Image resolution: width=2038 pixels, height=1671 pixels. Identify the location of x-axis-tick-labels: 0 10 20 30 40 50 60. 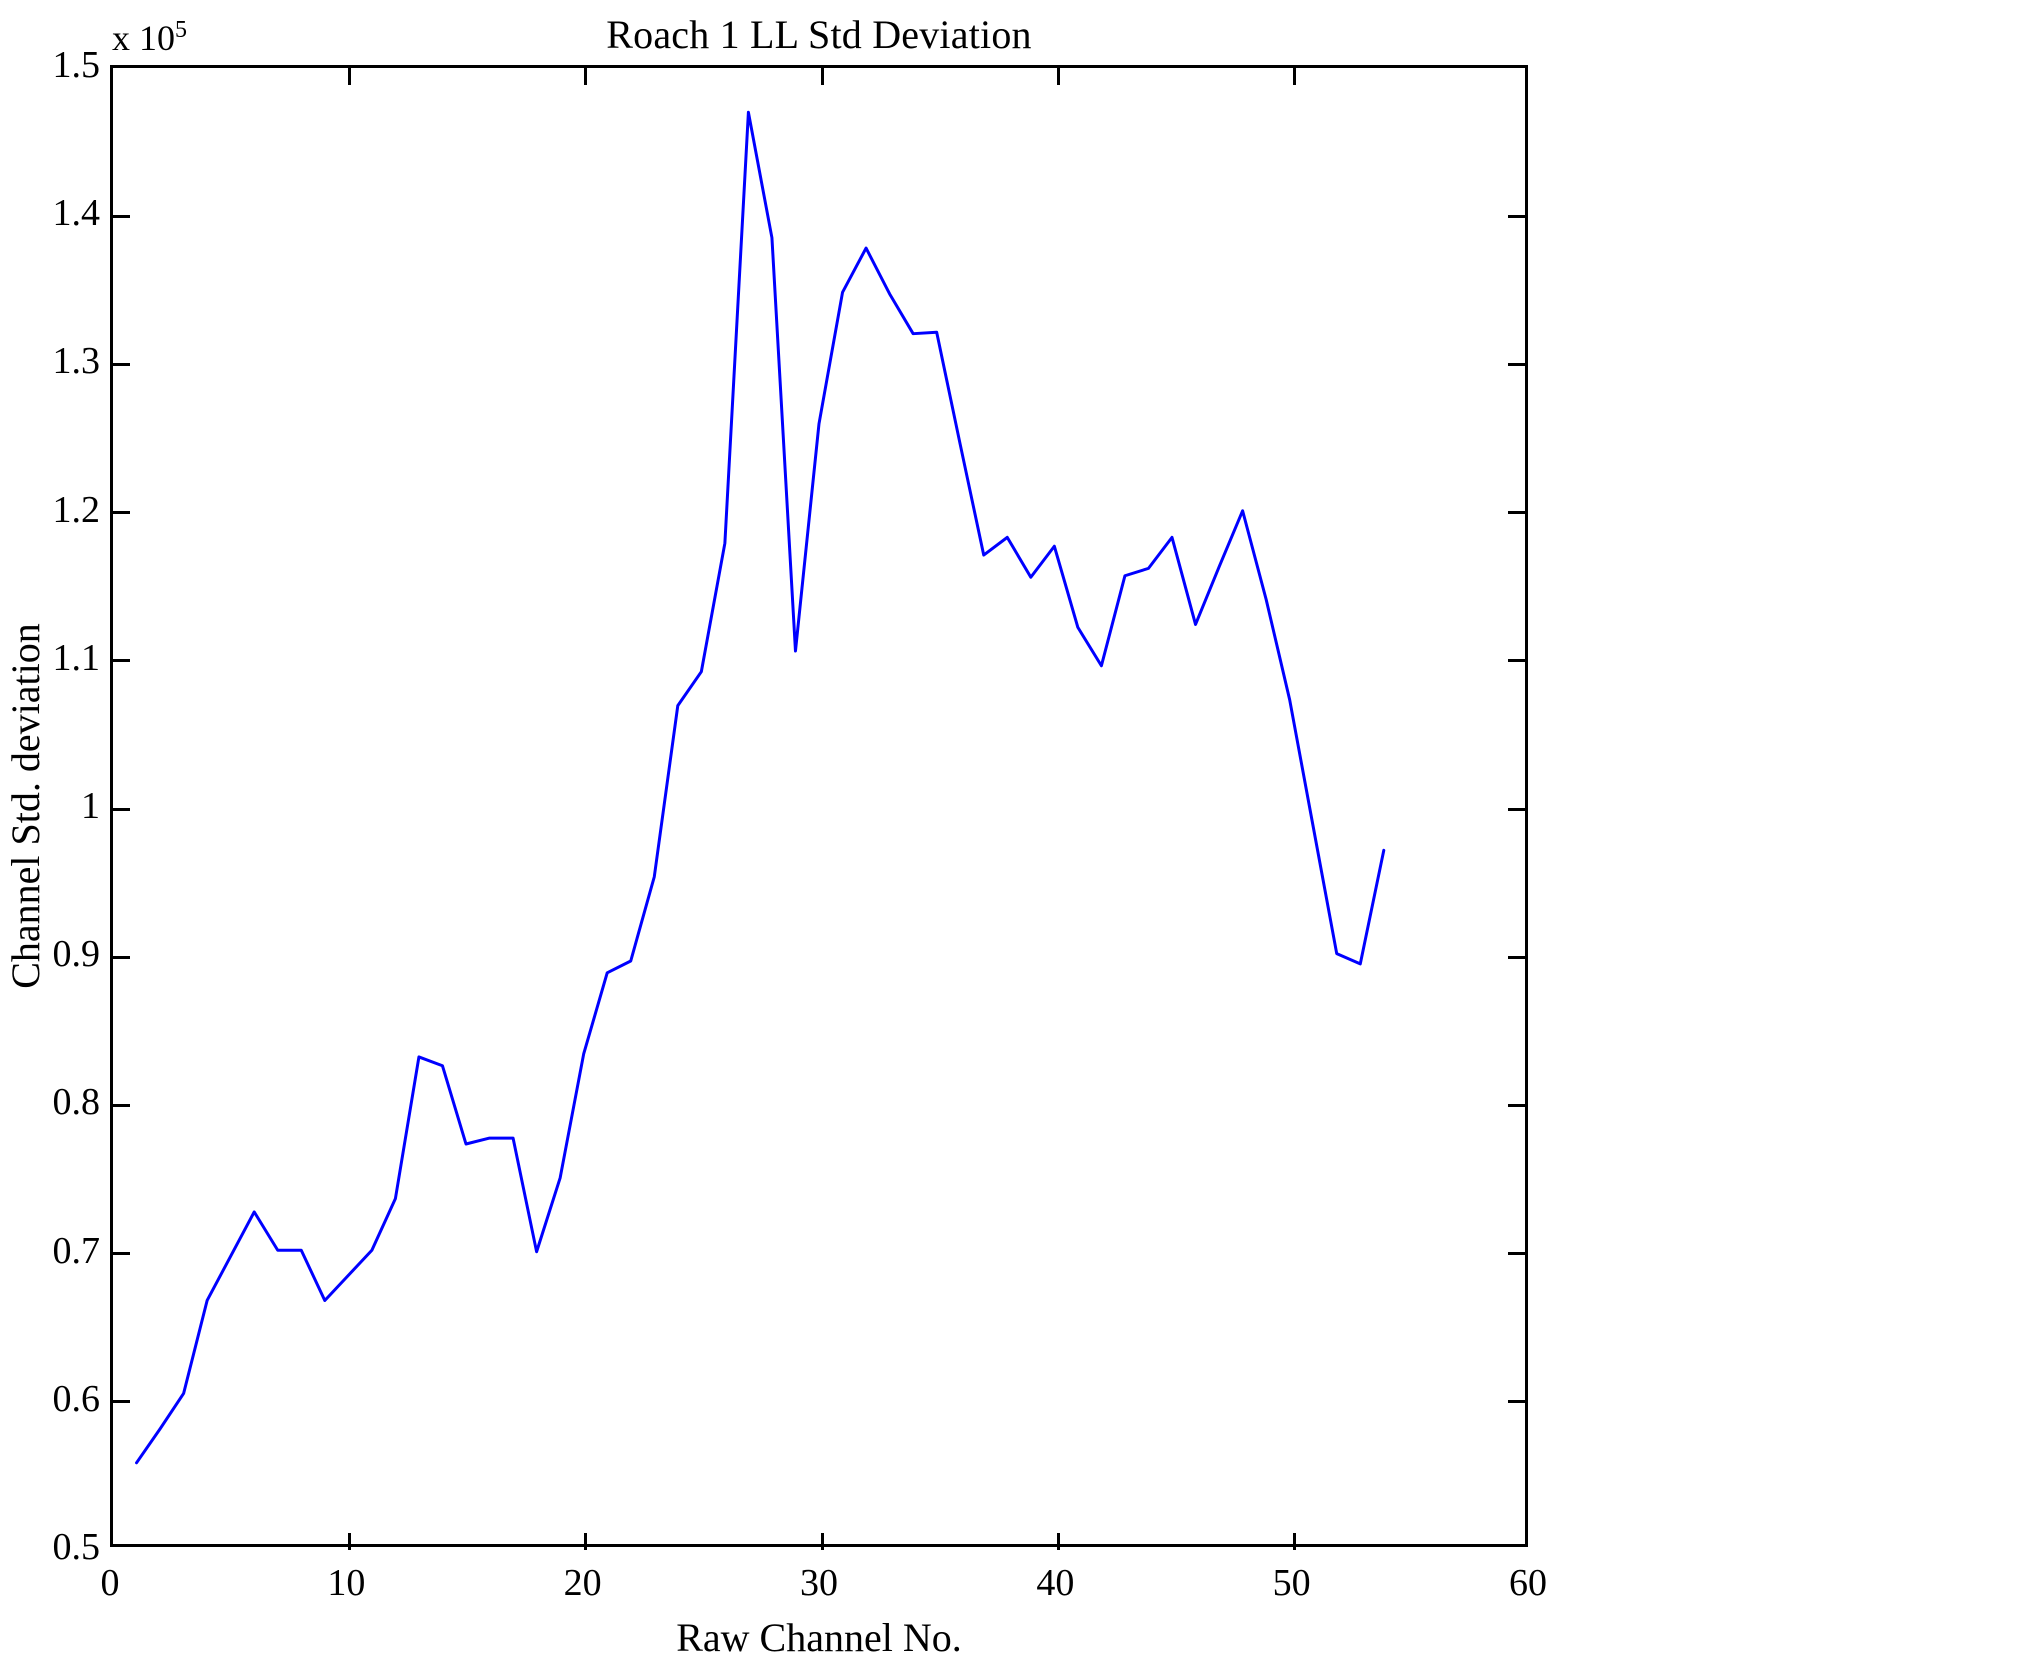
(824, 1586).